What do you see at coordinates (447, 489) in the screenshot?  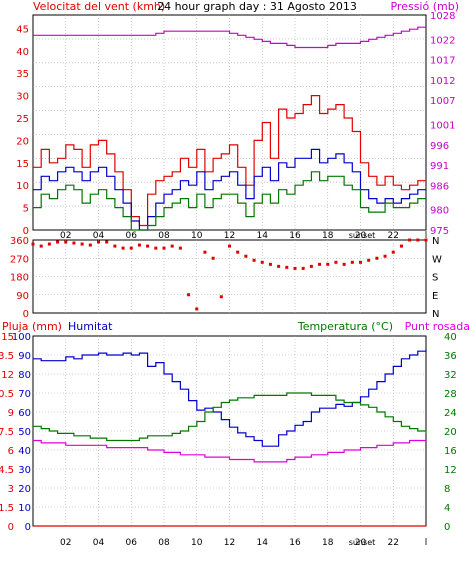 I see `temperature-y-tick: 8` at bounding box center [447, 489].